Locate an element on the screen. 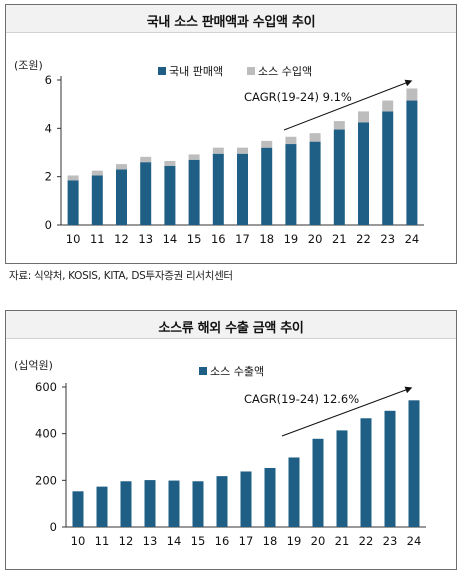 The image size is (460, 573). y-tick-label: 400 is located at coordinates (46, 434).